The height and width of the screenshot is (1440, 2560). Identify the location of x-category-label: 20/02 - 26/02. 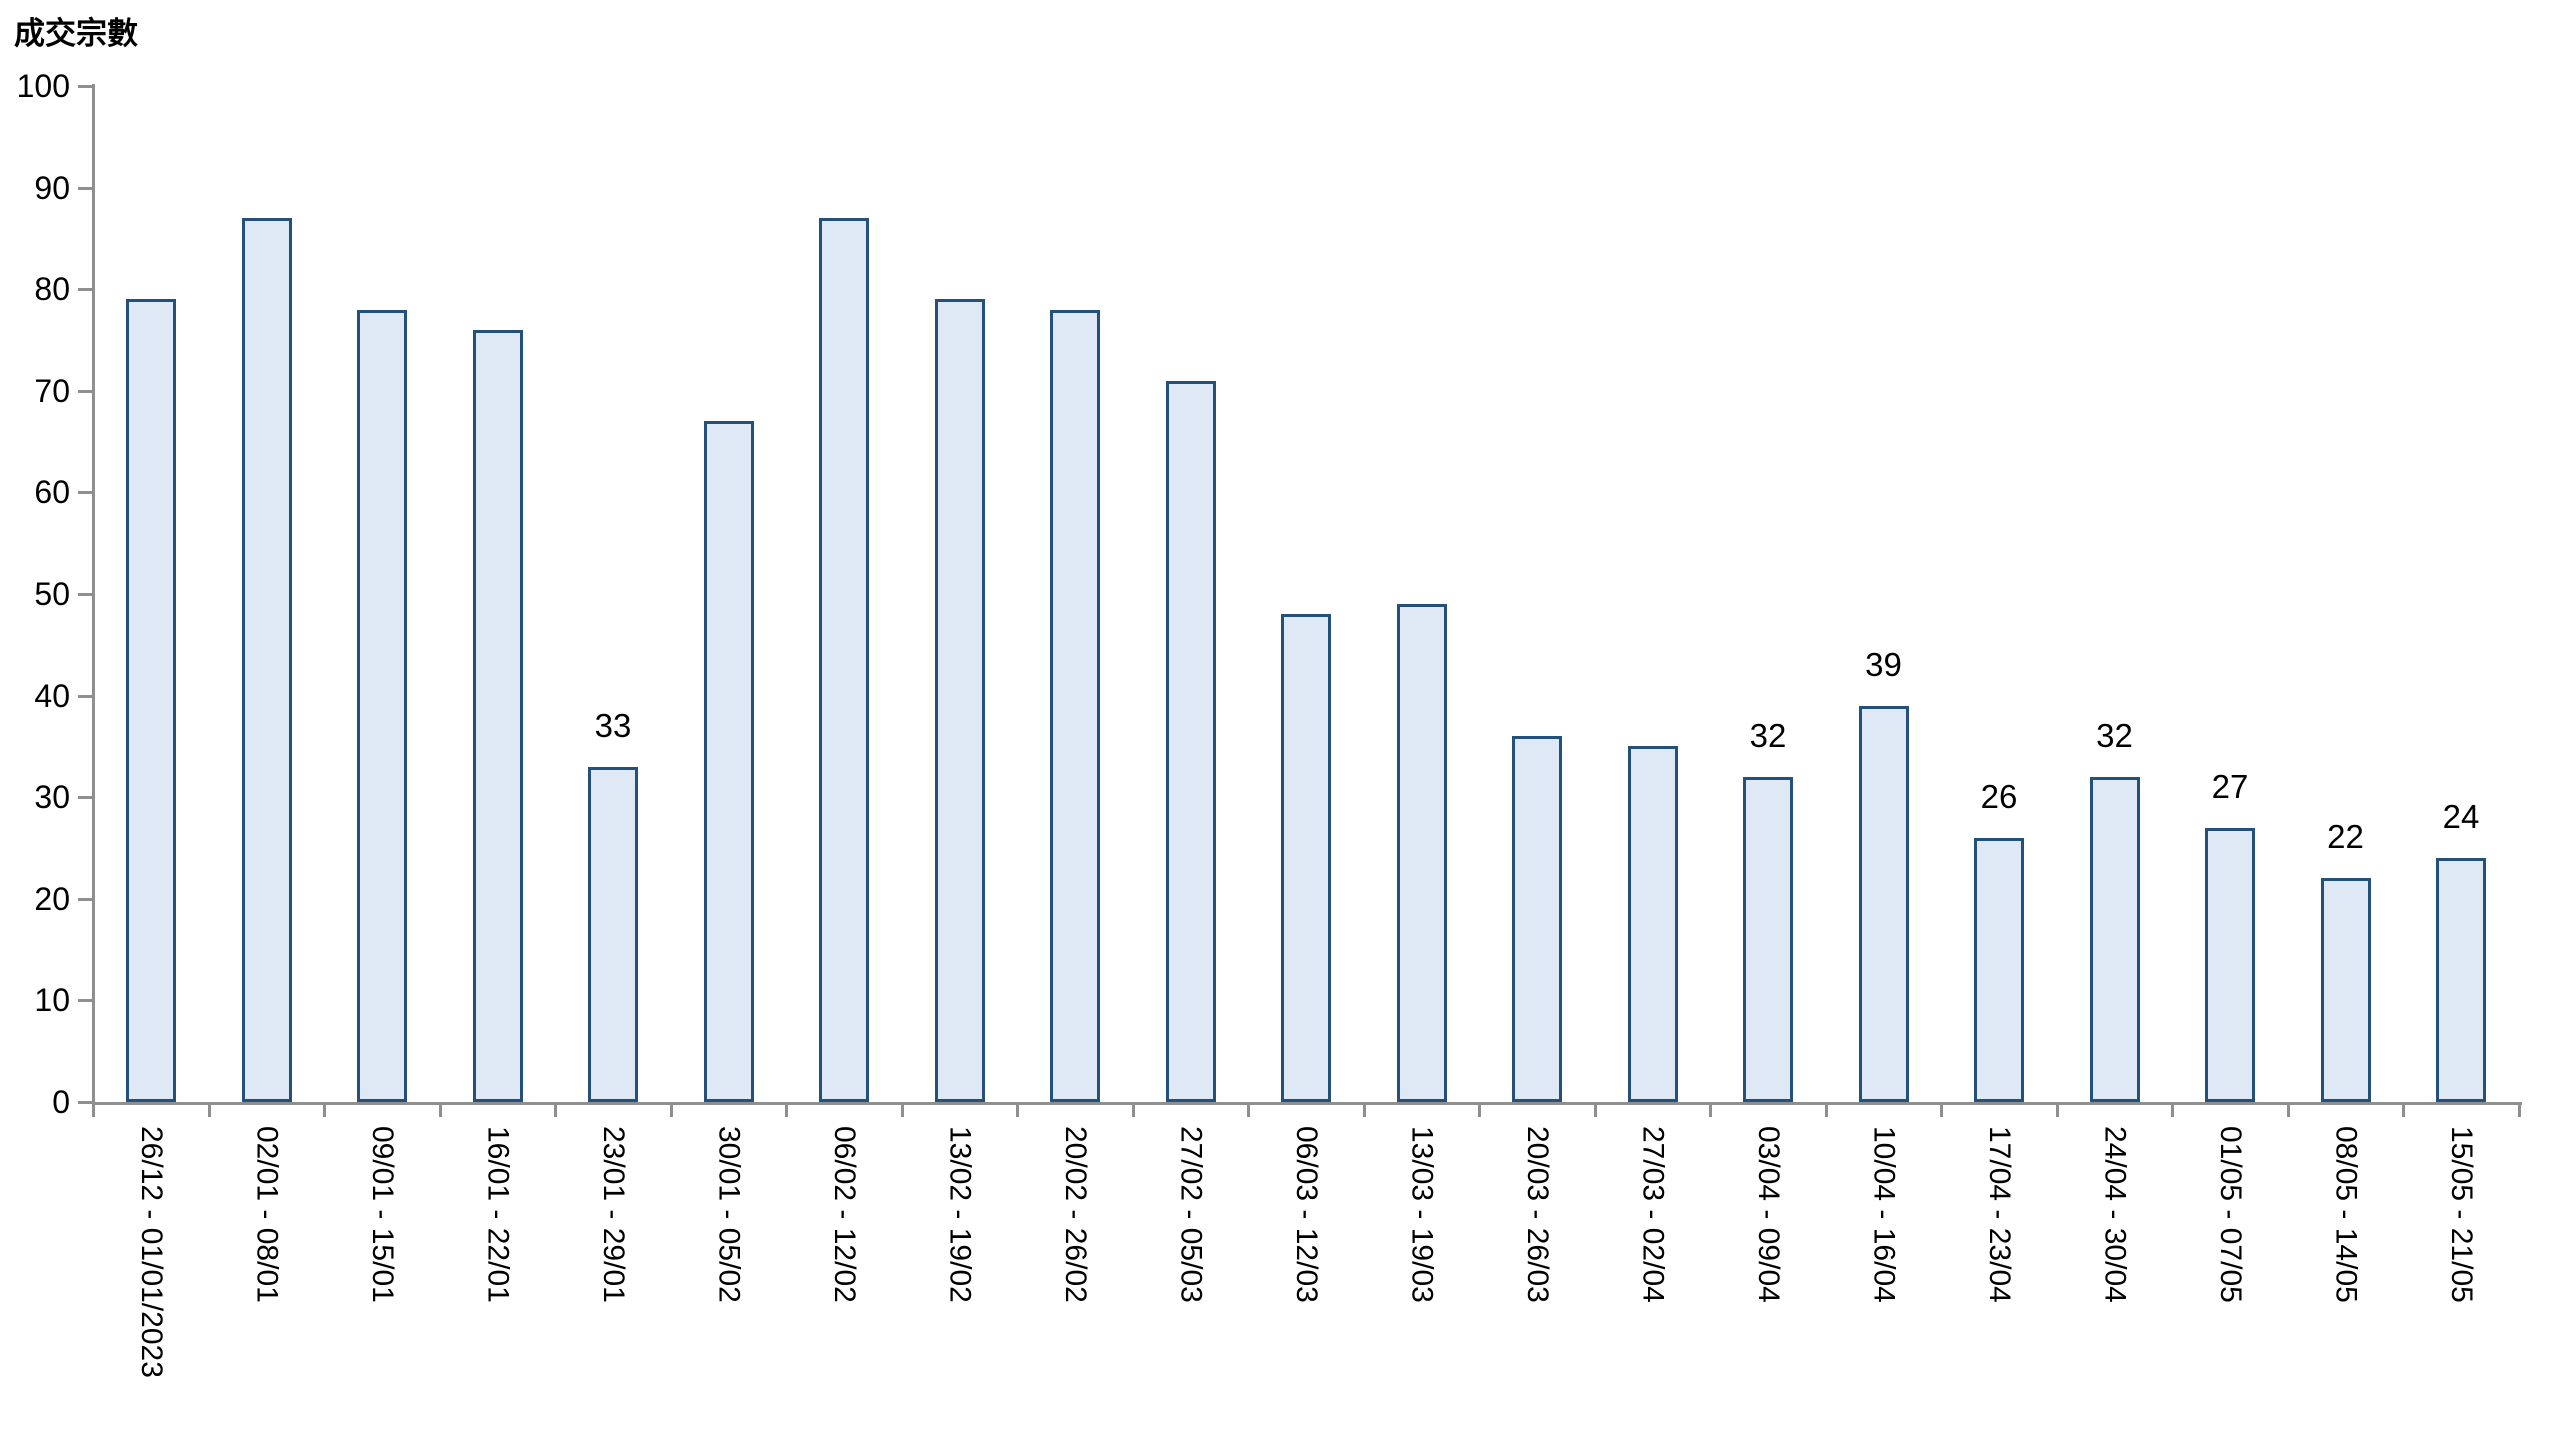
(1075, 1214).